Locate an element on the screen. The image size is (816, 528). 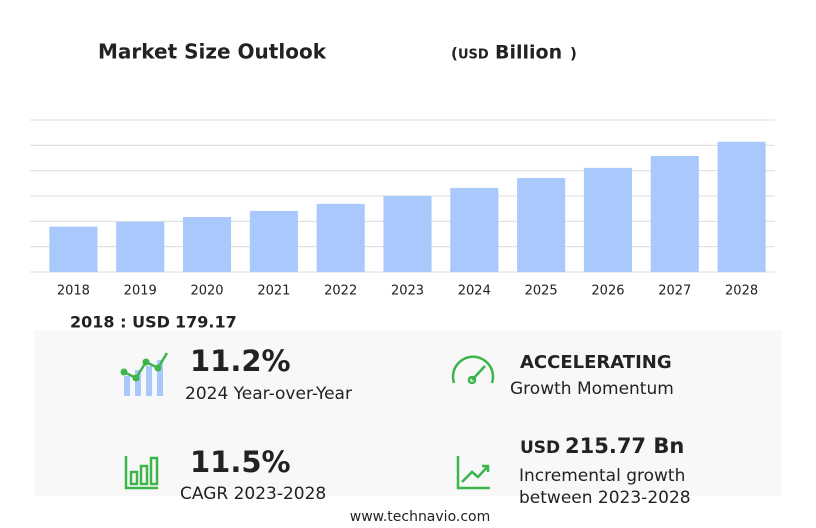
chart-title: Market Size Outlook is located at coordinates (212, 52).